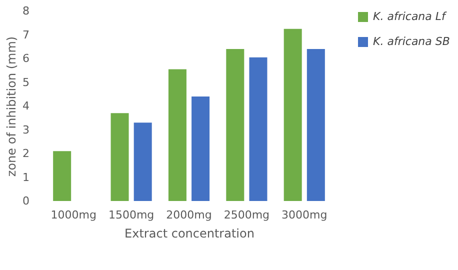 The image size is (458, 270). I want to click on legend-label: K. africana SB, so click(411, 41).